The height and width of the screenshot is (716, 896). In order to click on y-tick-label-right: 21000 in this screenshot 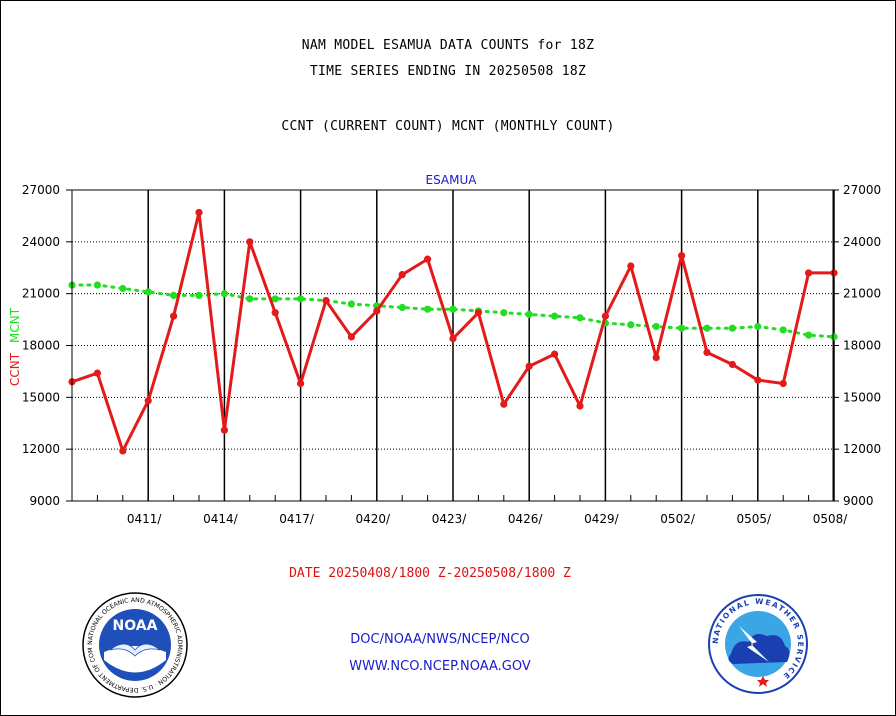, I will do `click(862, 294)`.